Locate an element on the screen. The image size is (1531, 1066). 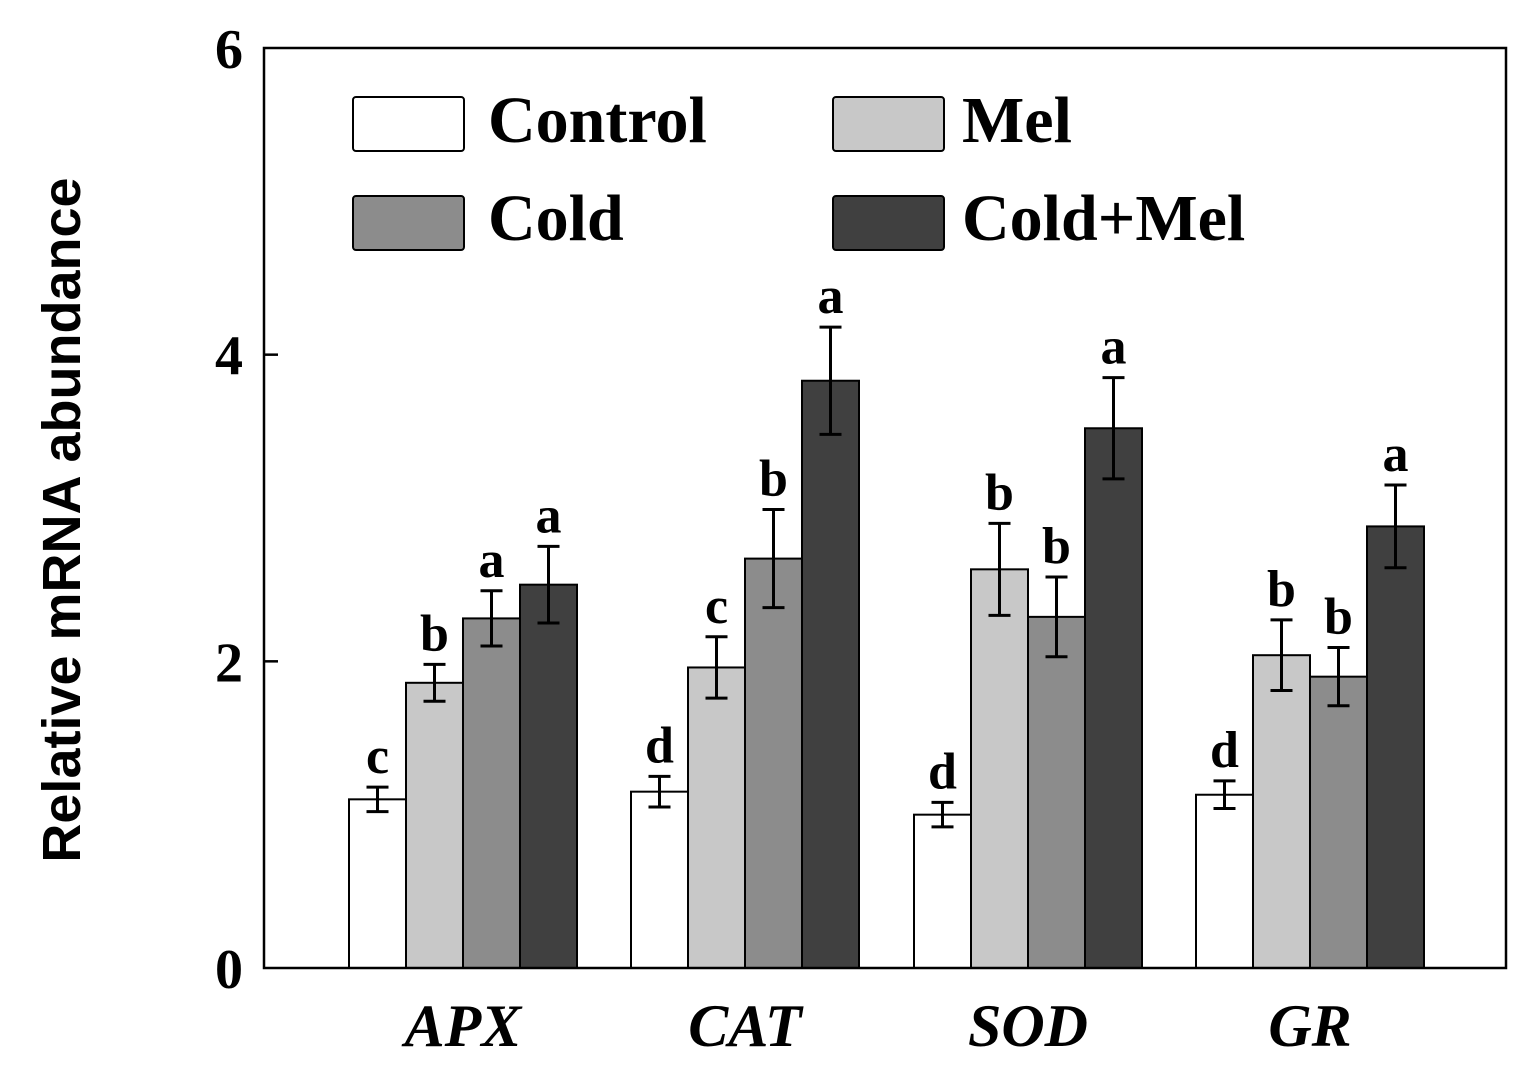
legend-label: Mel is located at coordinates (1017, 120).